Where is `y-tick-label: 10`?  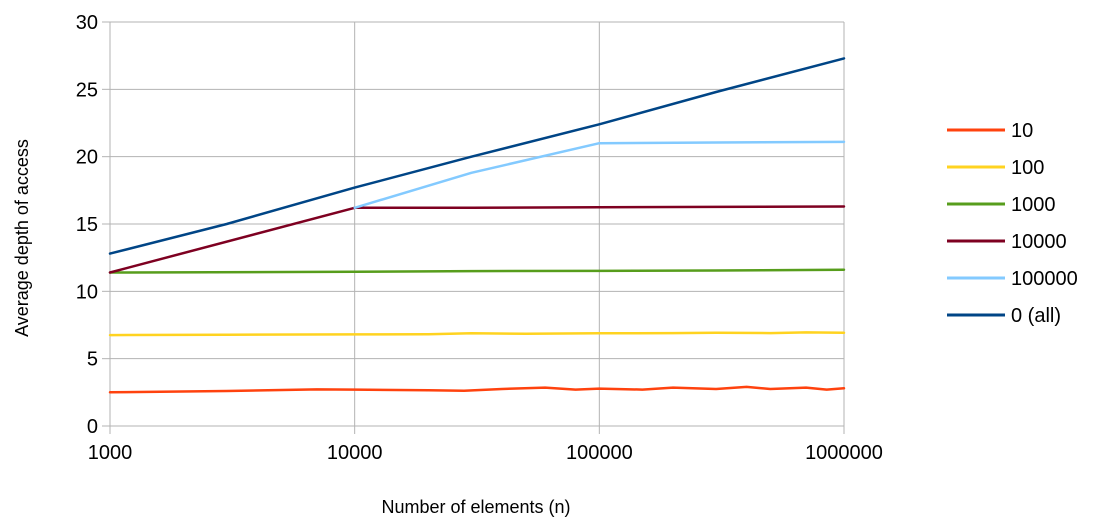 y-tick-label: 10 is located at coordinates (87, 292).